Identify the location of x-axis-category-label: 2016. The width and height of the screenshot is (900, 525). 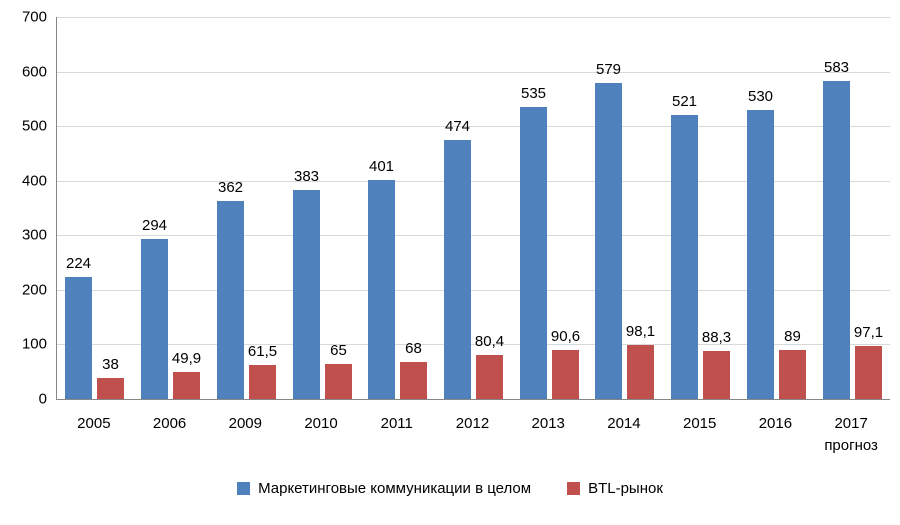
(776, 418).